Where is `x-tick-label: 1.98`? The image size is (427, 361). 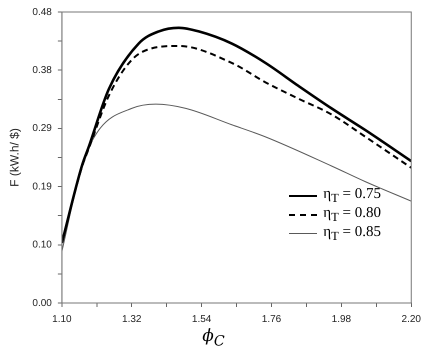
x-tick-label: 1.98 is located at coordinates (342, 319).